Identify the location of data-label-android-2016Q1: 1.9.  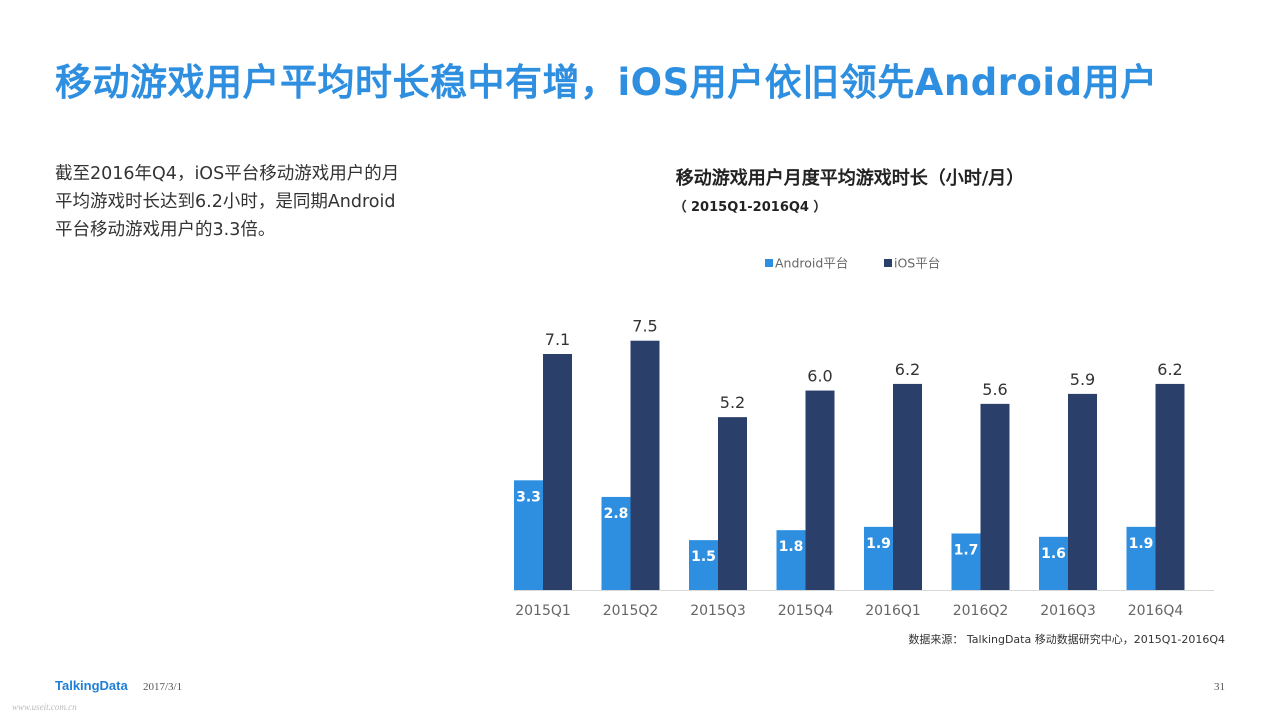
(878, 544).